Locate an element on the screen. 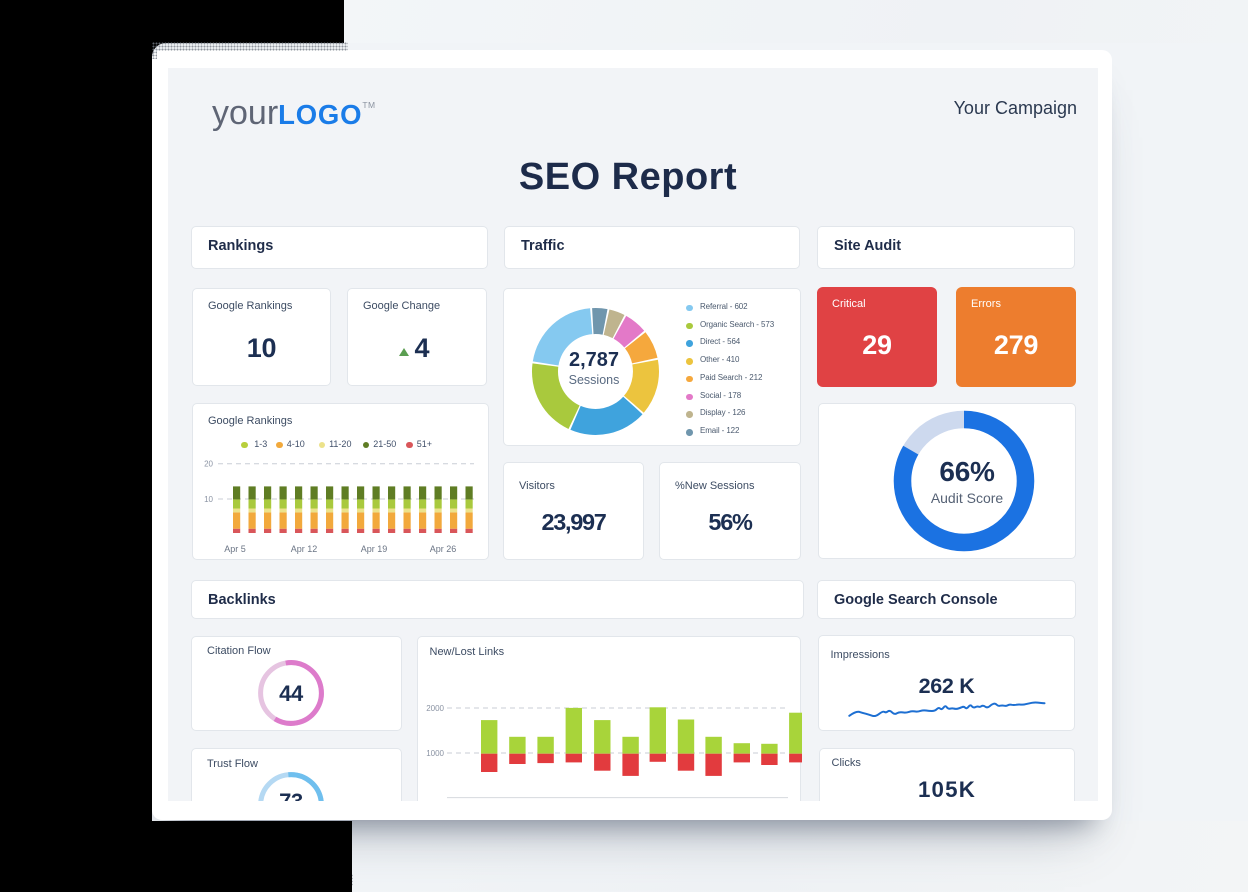 The width and height of the screenshot is (1248, 892). svg-text: 1000 is located at coordinates (435, 753).